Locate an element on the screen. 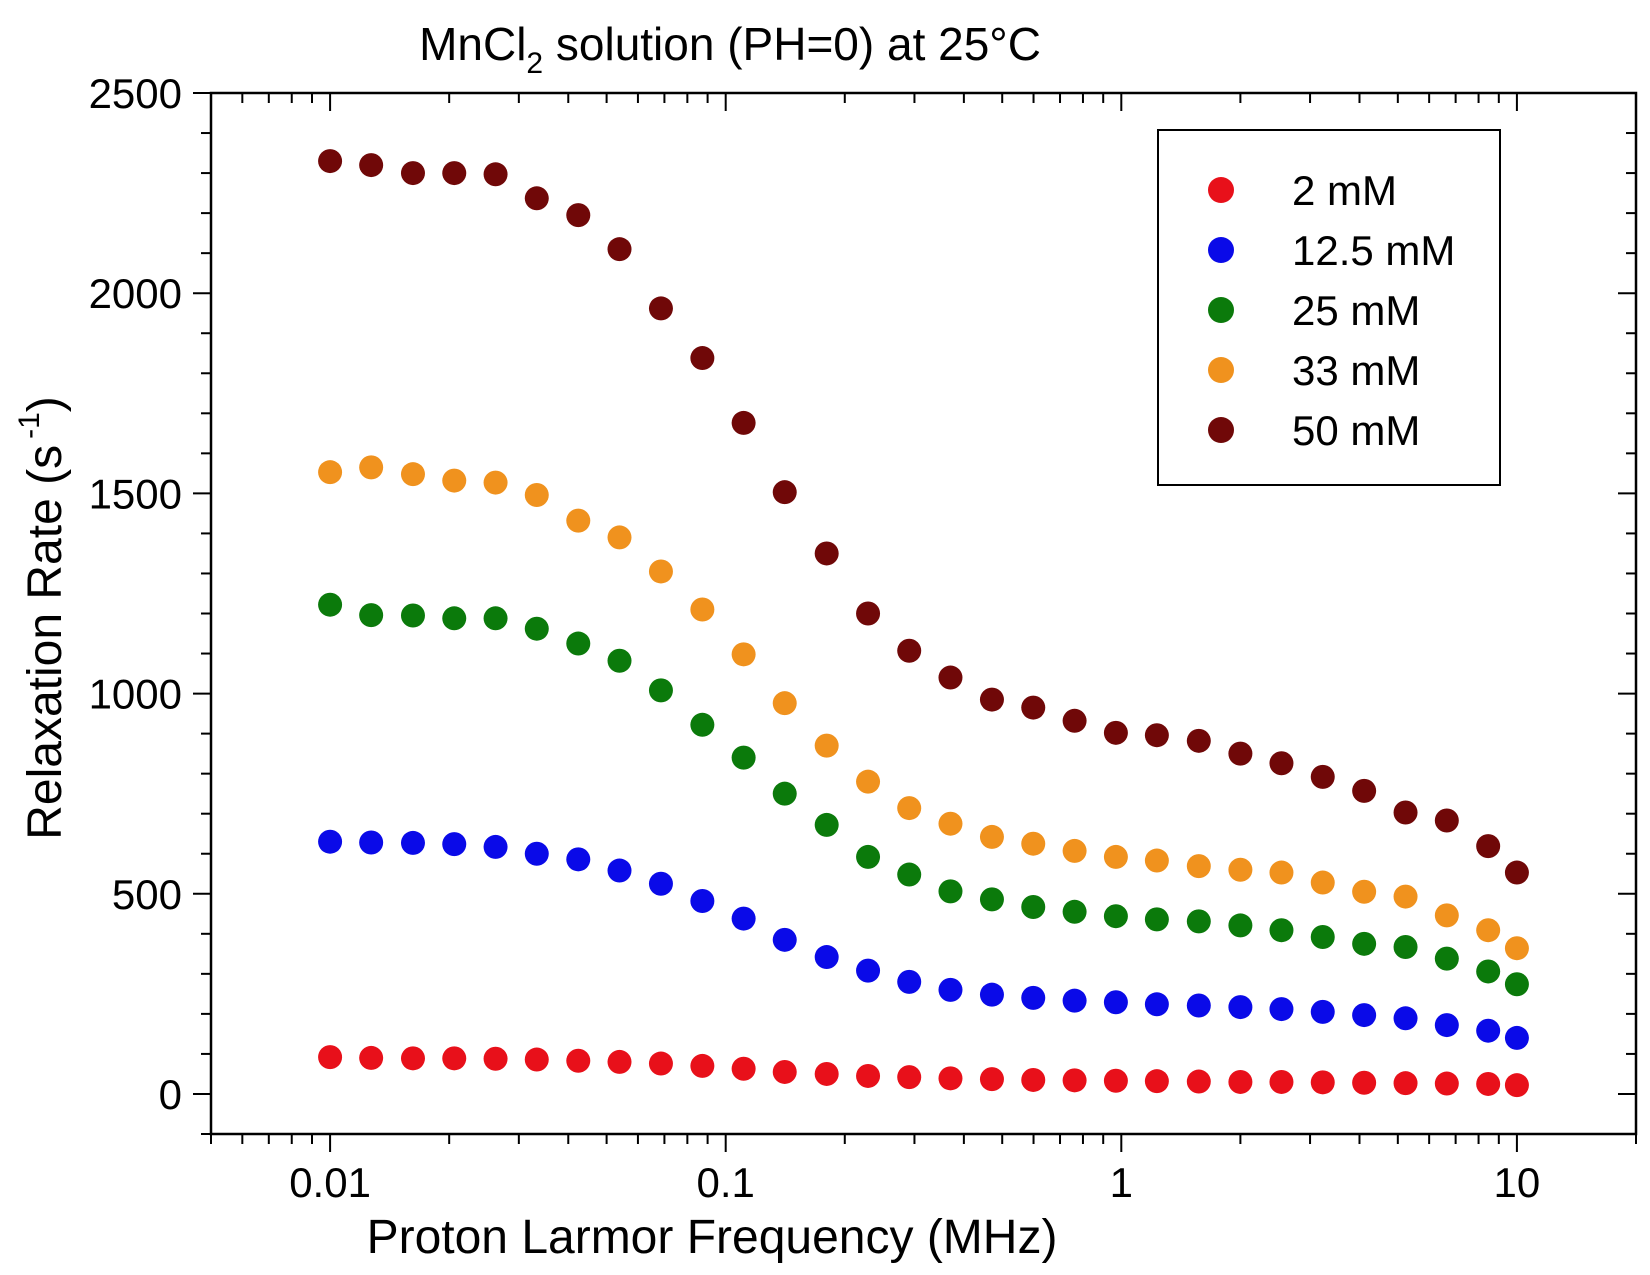  series-12-5-mm is located at coordinates (923, 939).